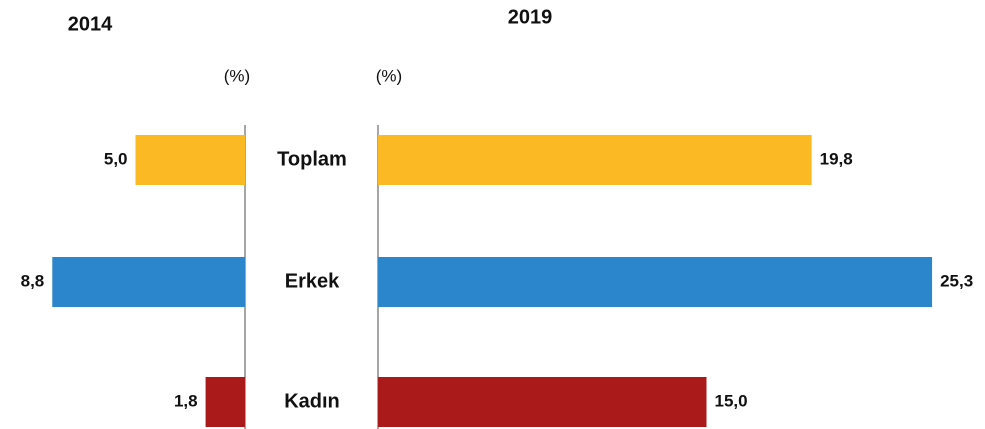  I want to click on value-label: 15,0, so click(731, 400).